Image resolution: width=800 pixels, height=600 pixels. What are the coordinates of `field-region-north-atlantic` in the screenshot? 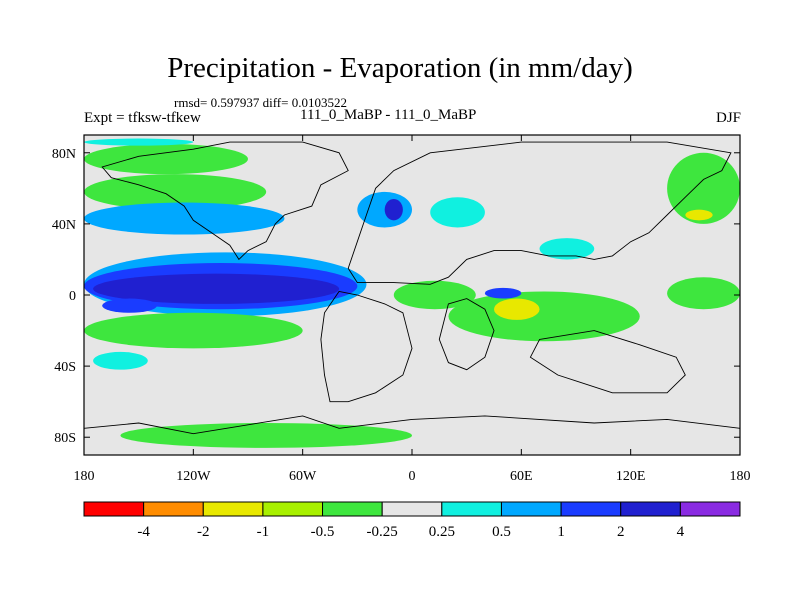 It's located at (384, 209).